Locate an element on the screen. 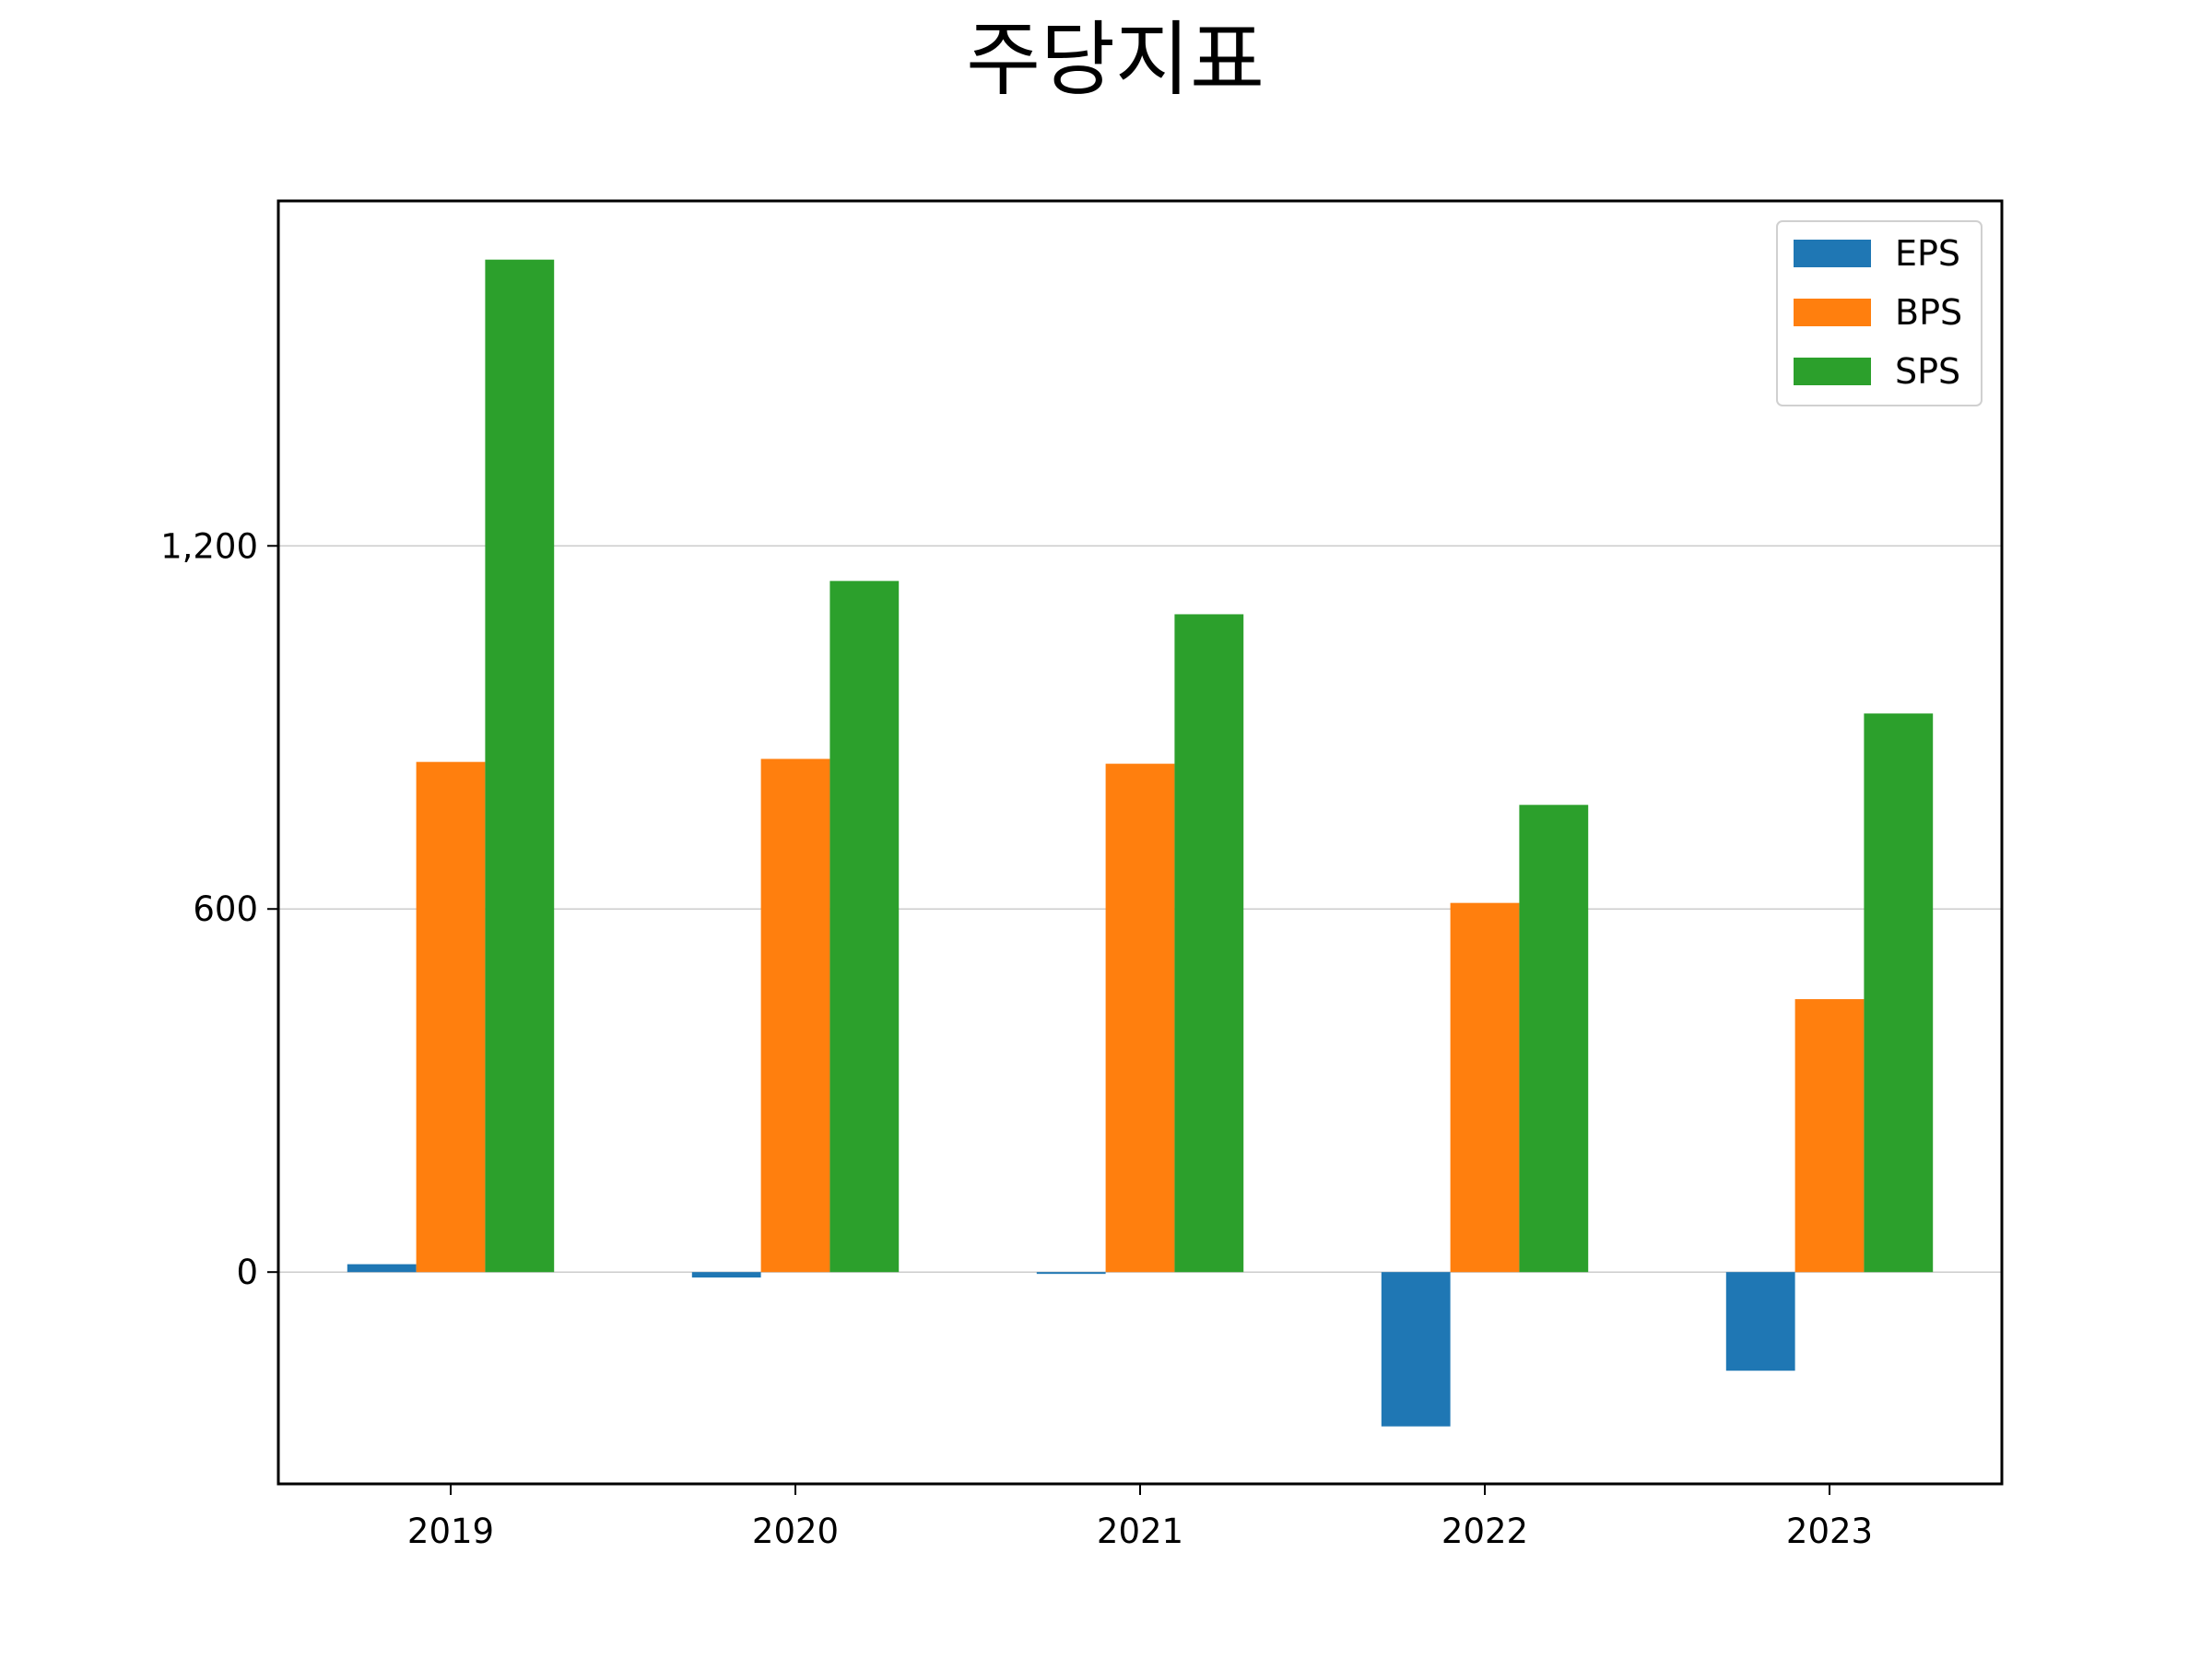 This screenshot has height=1659, width=2212. bar-bps-2022 is located at coordinates (1485, 1087).